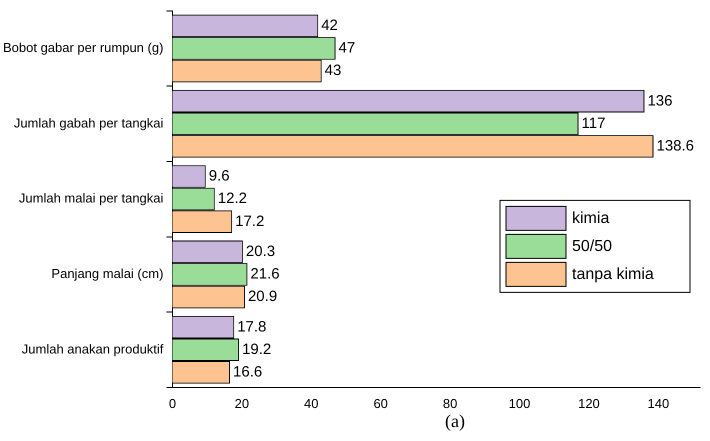 This screenshot has width=710, height=441. Describe the element at coordinates (613, 274) in the screenshot. I see `legend-label: tanpa kimia` at that location.